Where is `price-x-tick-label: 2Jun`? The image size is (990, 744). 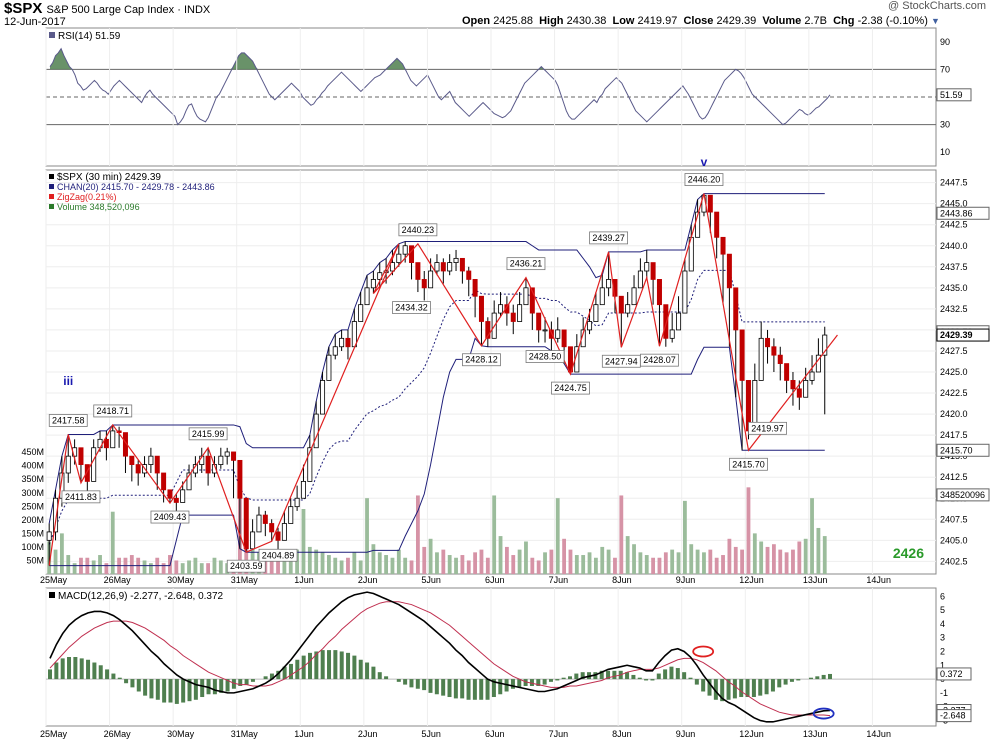 price-x-tick-label: 2Jun is located at coordinates (368, 580).